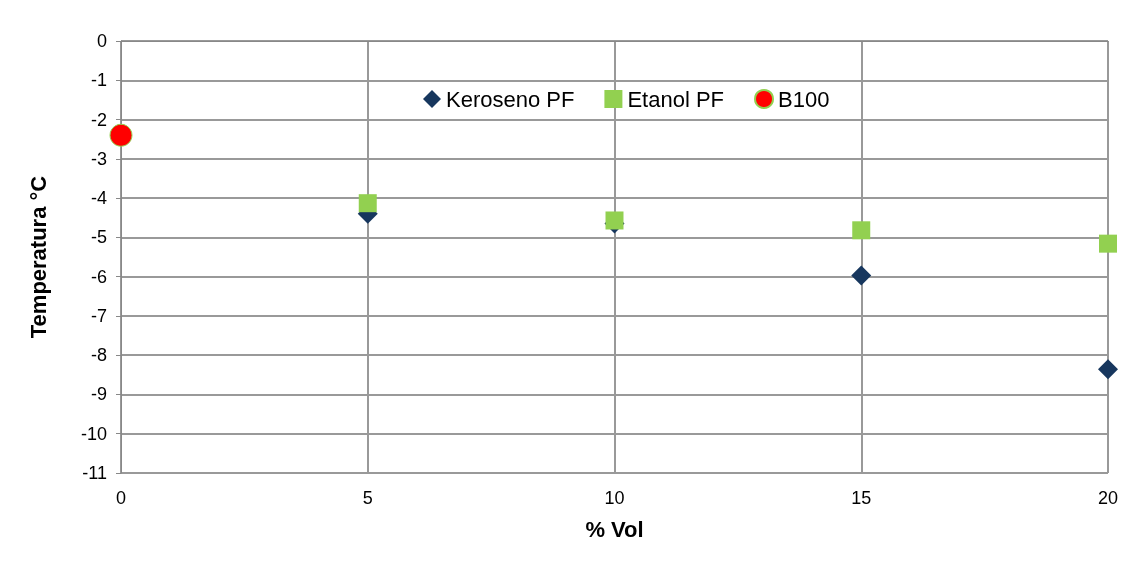 This screenshot has width=1139, height=578. I want to click on y-tick-label: -11, so click(94, 473).